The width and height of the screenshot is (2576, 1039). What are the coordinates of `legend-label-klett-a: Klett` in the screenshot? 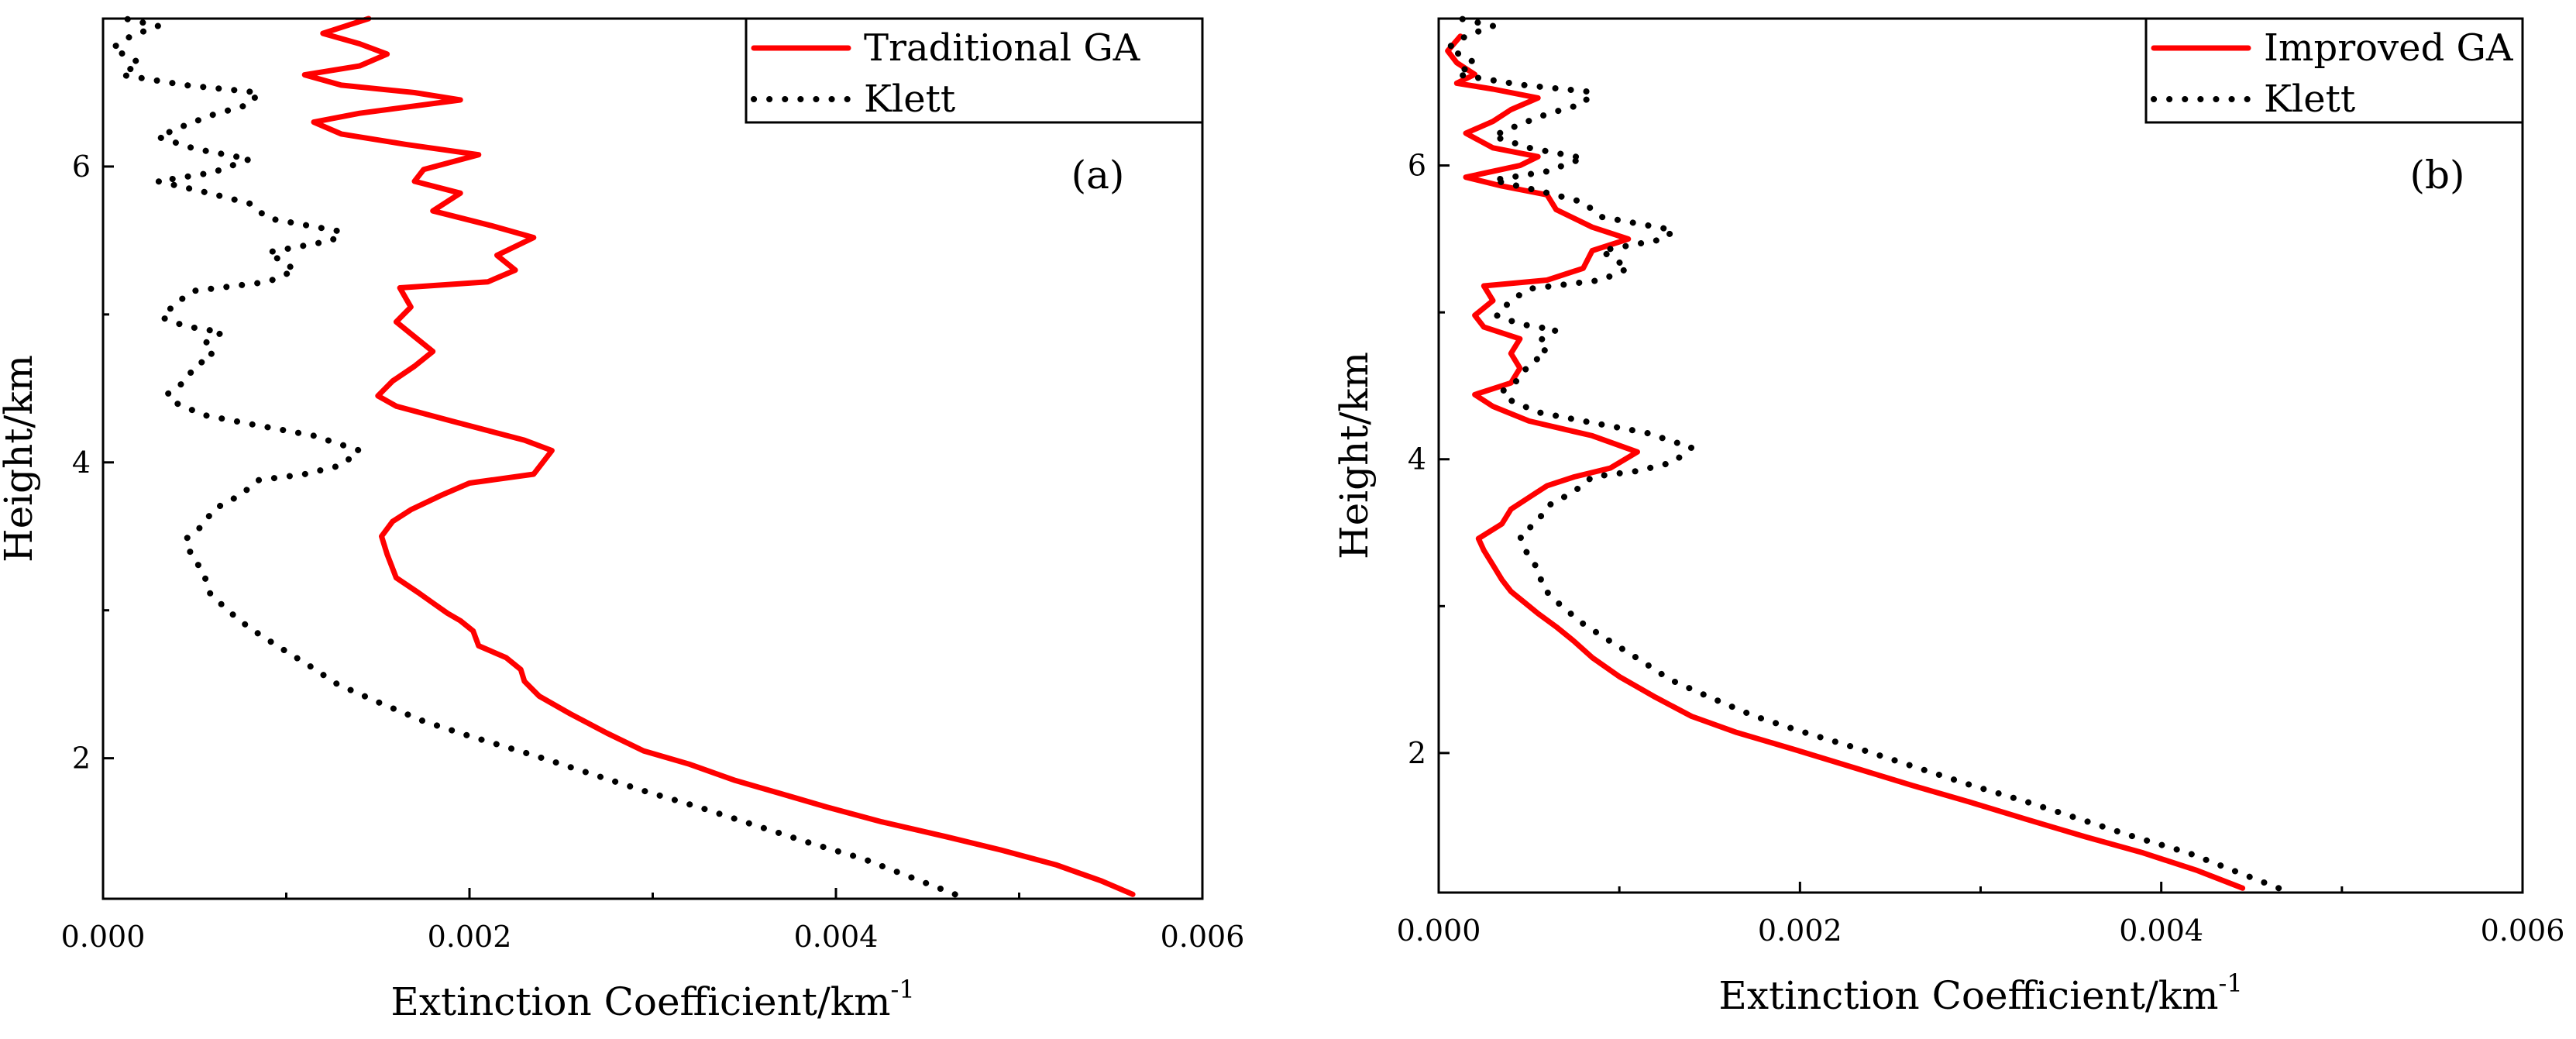 It's located at (909, 99).